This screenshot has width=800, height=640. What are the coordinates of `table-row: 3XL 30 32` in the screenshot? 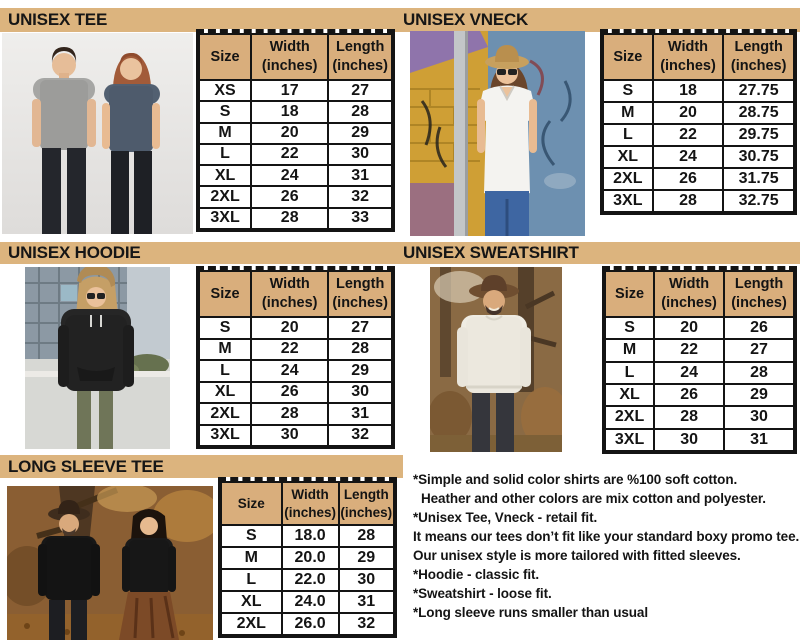 It's located at (295, 435).